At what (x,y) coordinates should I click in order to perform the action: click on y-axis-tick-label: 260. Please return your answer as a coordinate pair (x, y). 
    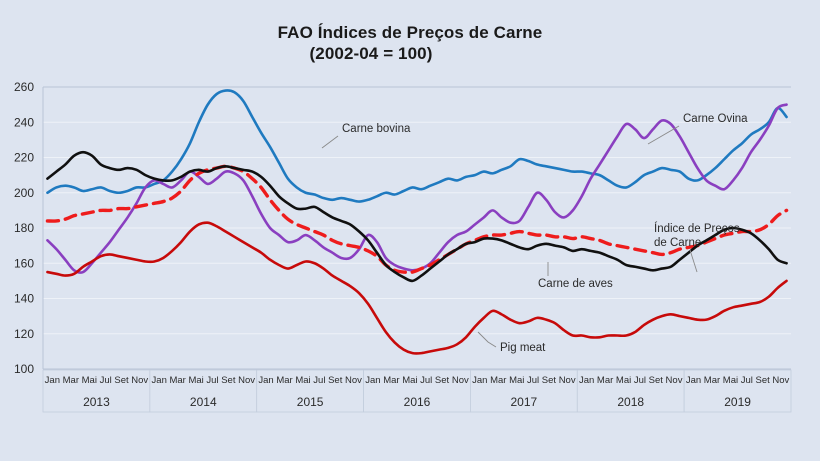
    Looking at the image, I should click on (24, 87).